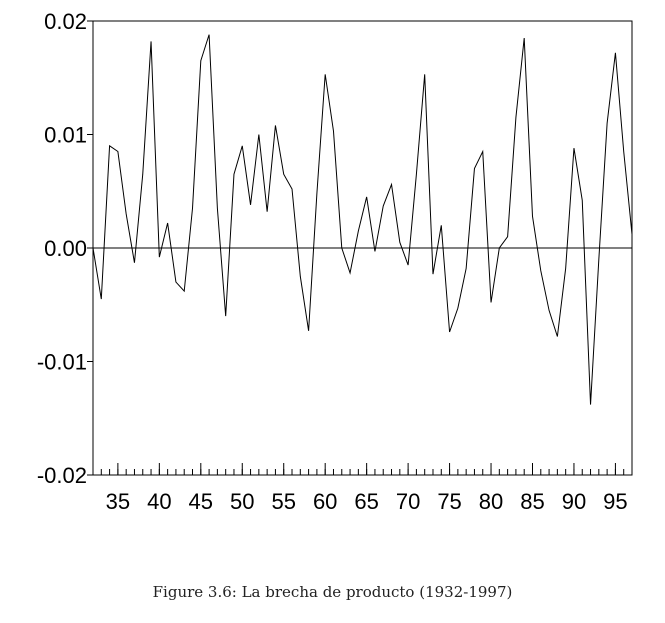 This screenshot has height=623, width=665. I want to click on x-tick-label: 90, so click(574, 501).